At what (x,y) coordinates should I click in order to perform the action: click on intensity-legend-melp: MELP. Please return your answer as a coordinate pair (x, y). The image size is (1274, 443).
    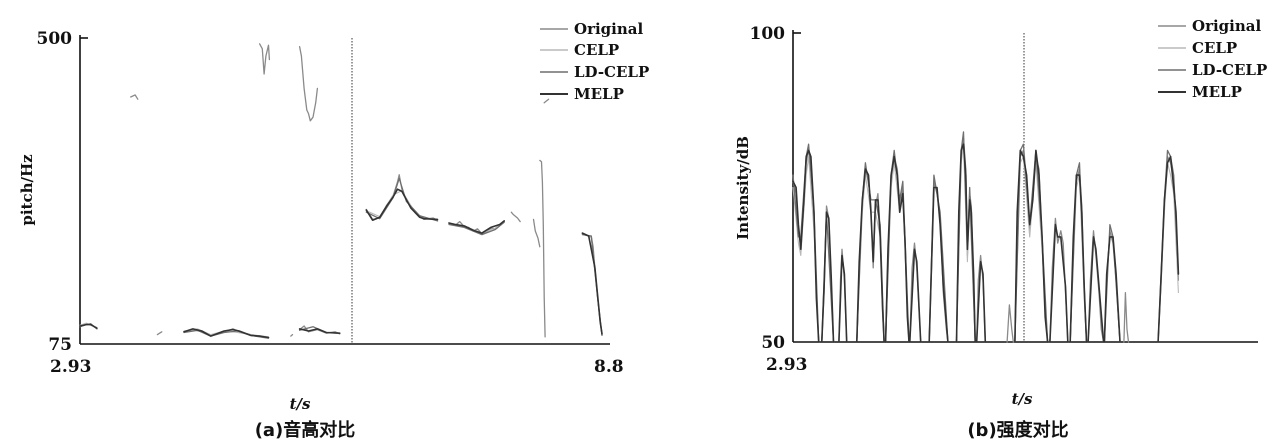
    Looking at the image, I should click on (1217, 92).